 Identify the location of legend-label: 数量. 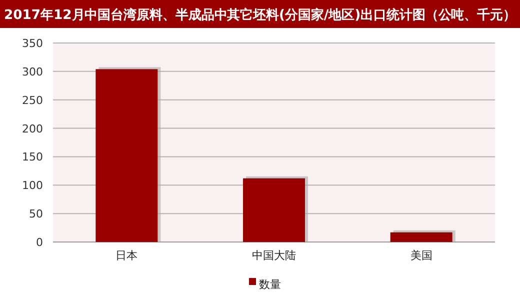
(270, 284).